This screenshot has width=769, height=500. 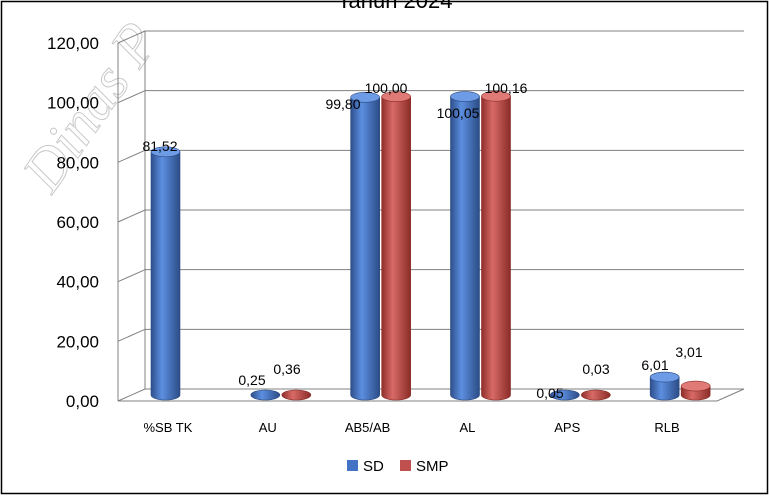 I want to click on x-tick-label: AL, so click(x=467, y=427).